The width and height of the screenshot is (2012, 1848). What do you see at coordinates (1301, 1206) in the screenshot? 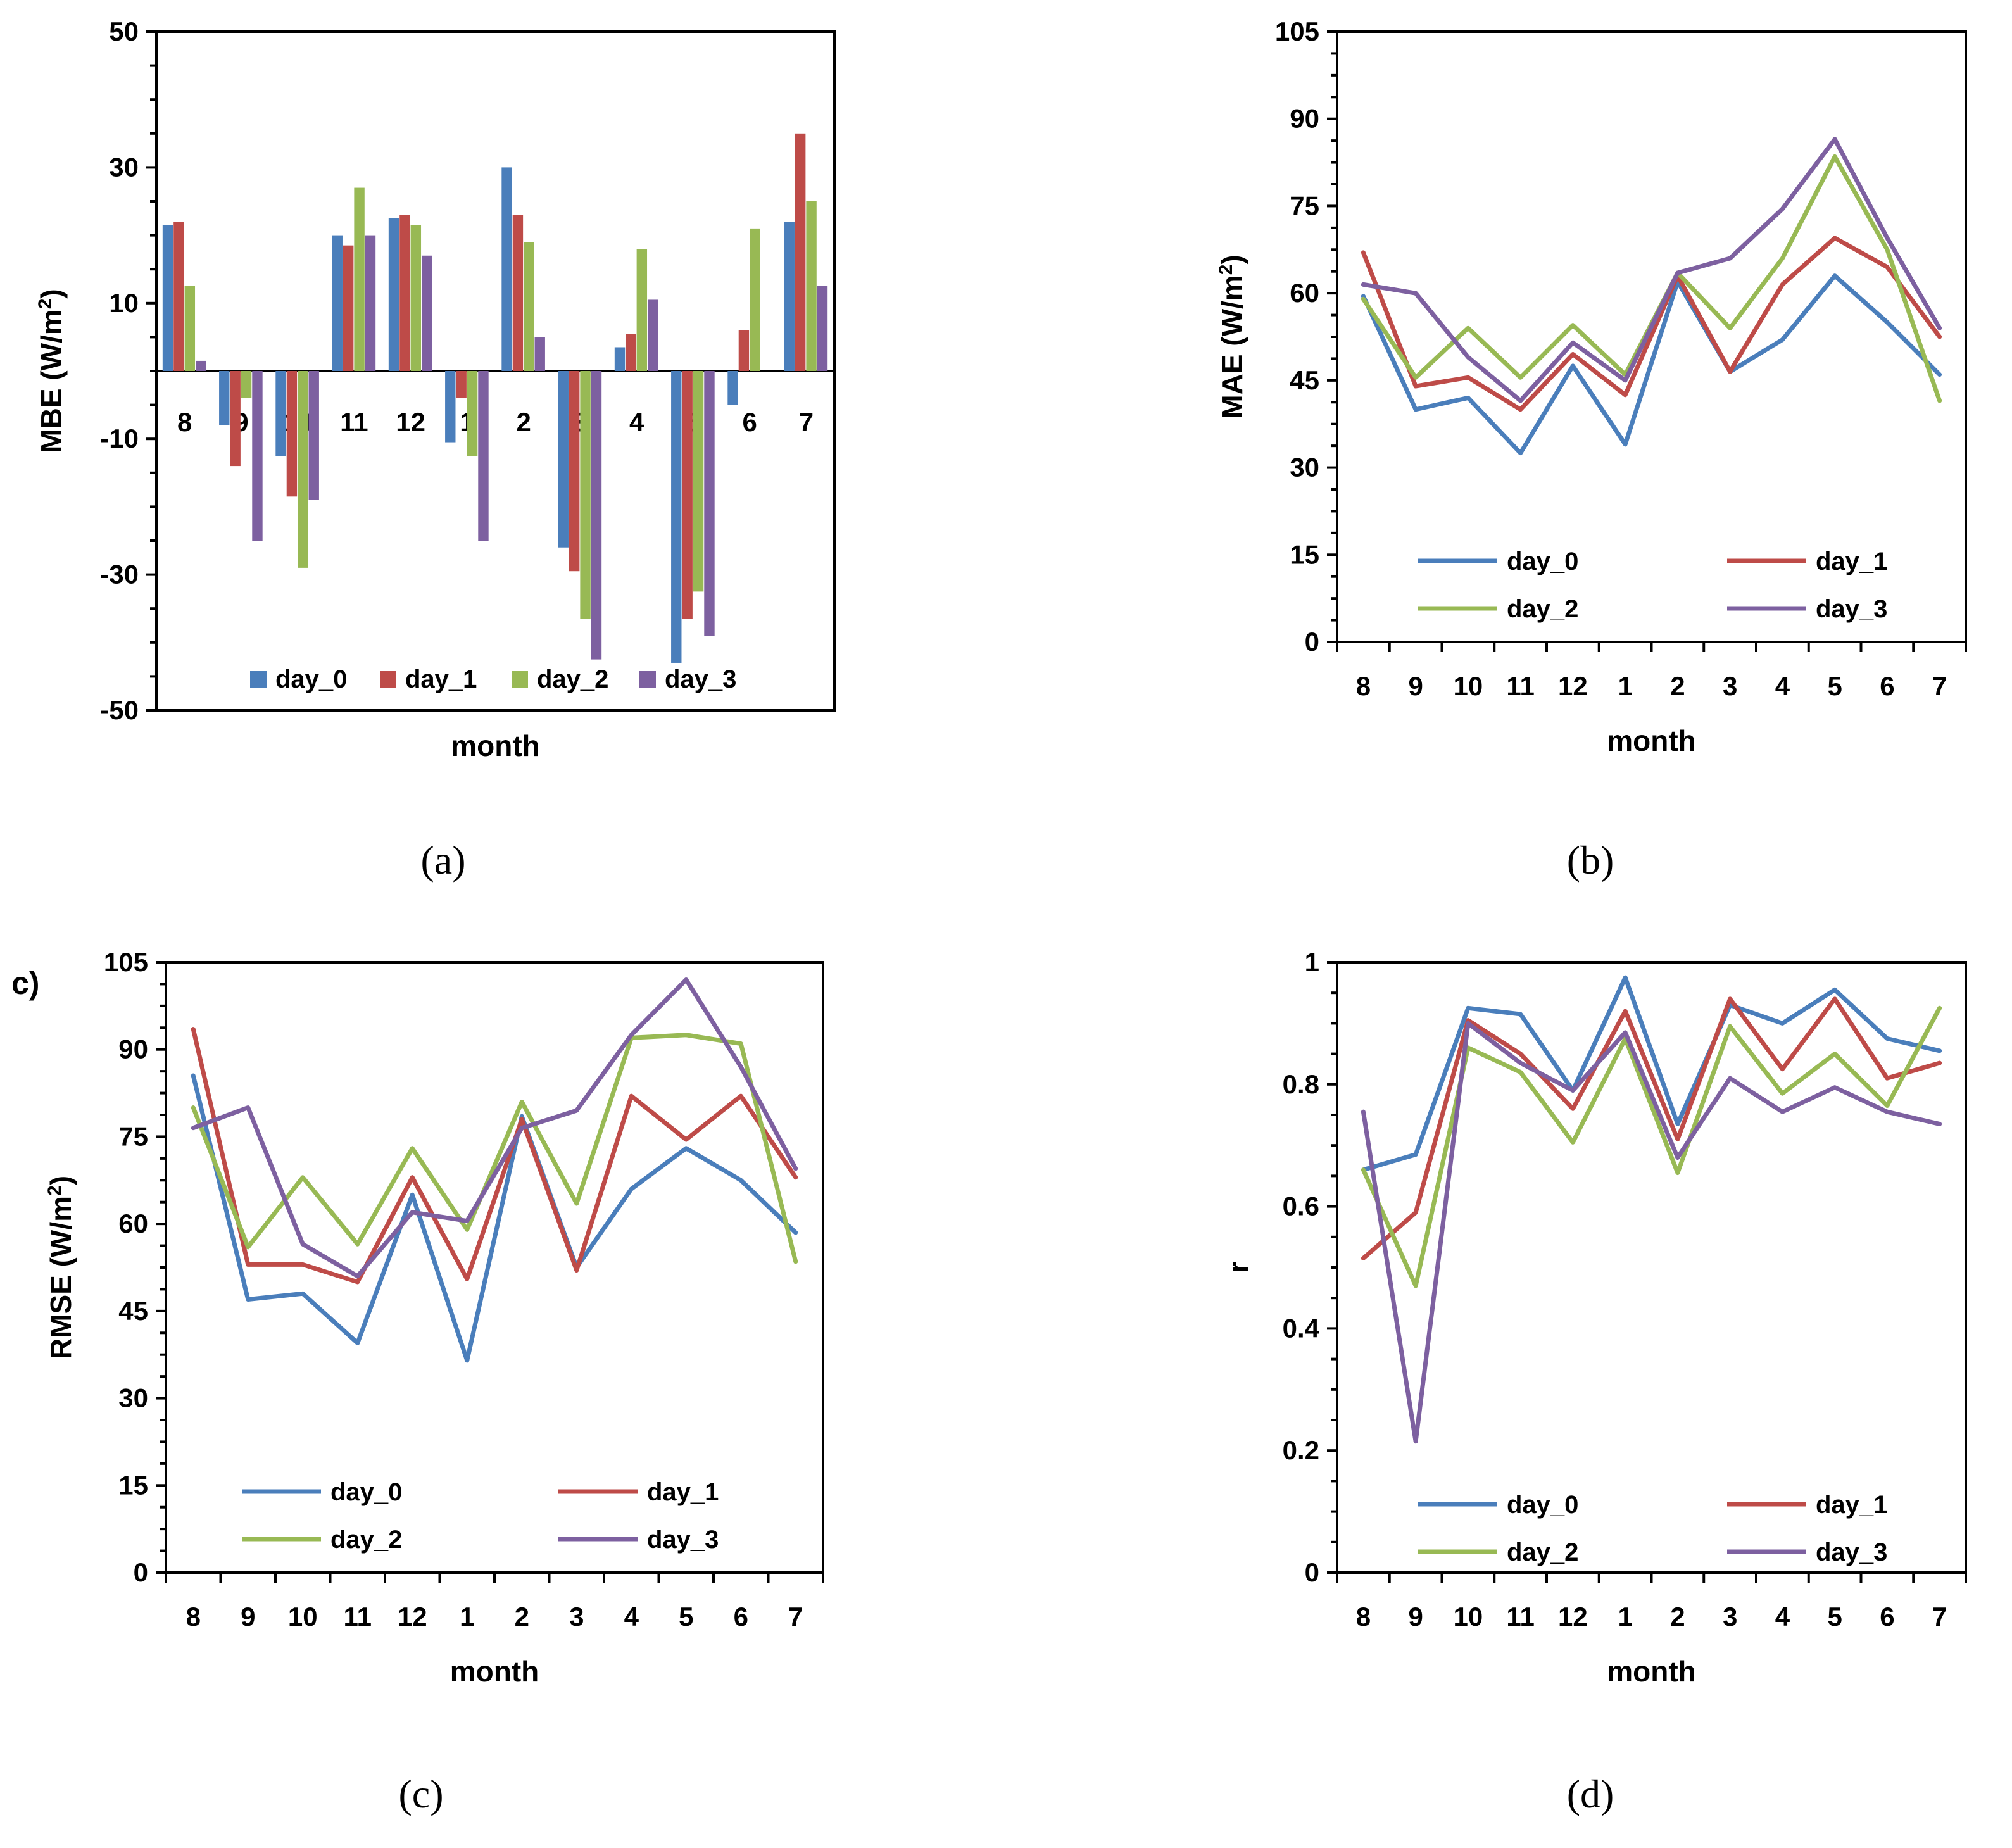
I see `y-tick-label: 0.6` at bounding box center [1301, 1206].